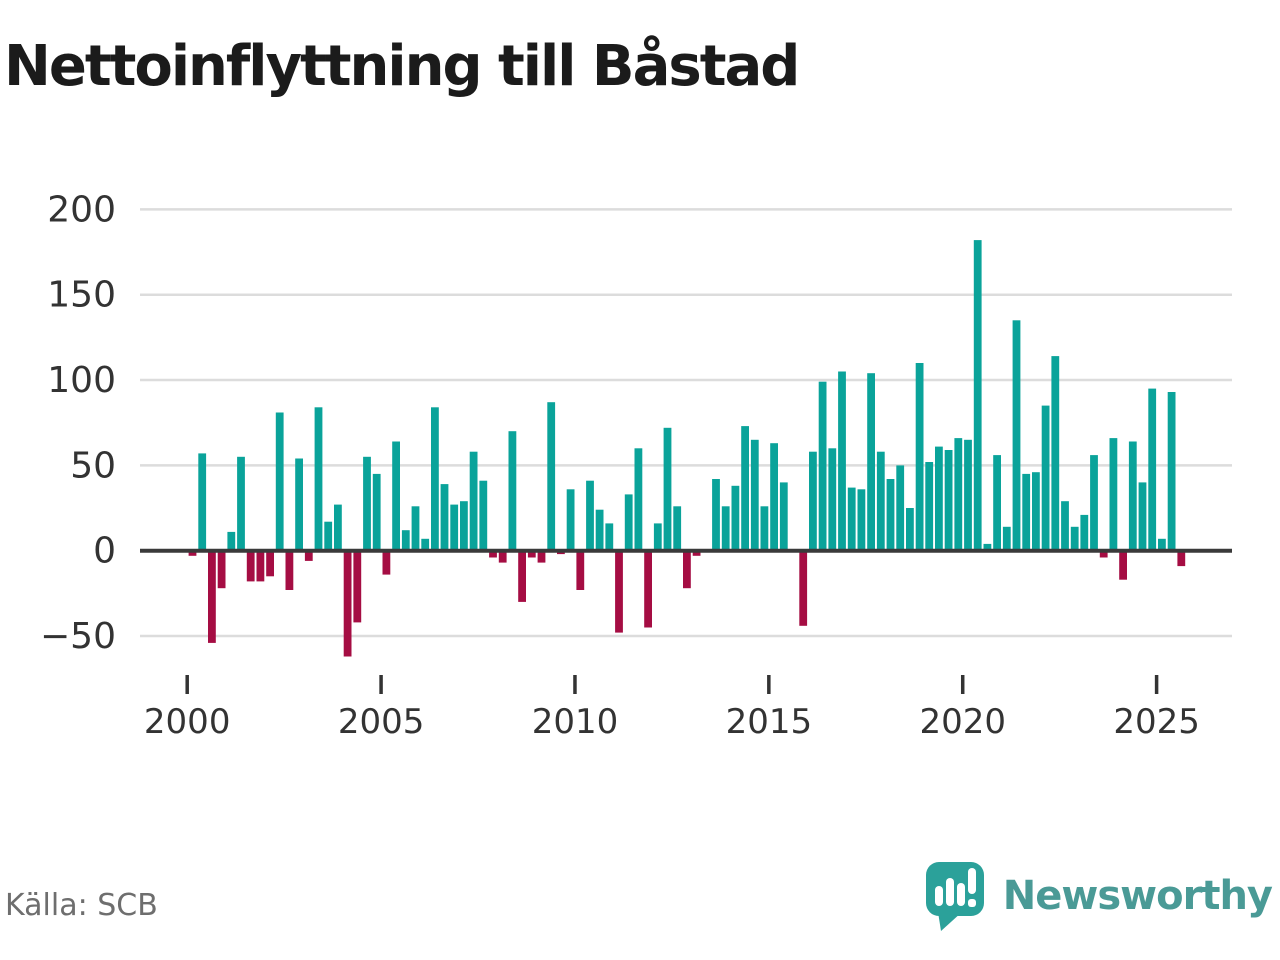 The height and width of the screenshot is (960, 1280). Describe the element at coordinates (822, 466) in the screenshot. I see `bar-2016-q2` at that location.